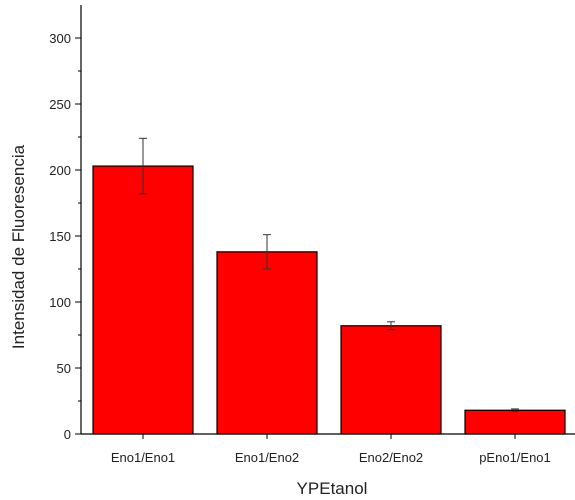 Image resolution: width=575 pixels, height=500 pixels. I want to click on x-tick-label-1: Eno1/Eno1, so click(143, 457).